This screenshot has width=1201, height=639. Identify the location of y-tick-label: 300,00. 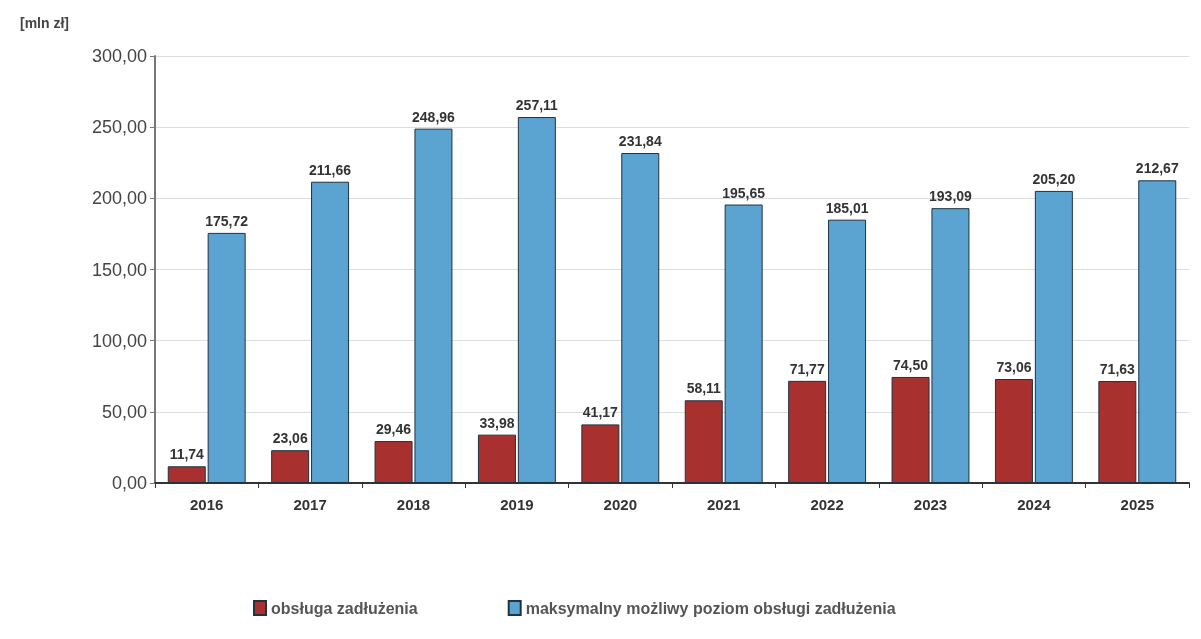
(119, 56).